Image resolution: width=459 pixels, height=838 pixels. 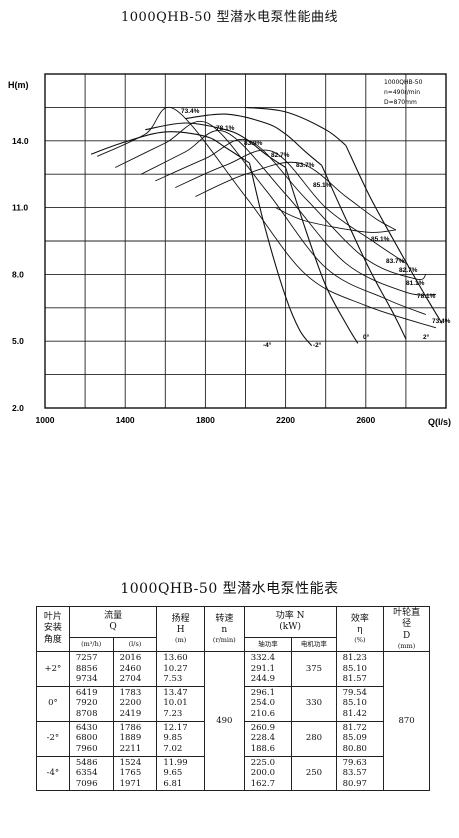 I want to click on cell-shaft-power-line: 244.9, so click(x=263, y=679).